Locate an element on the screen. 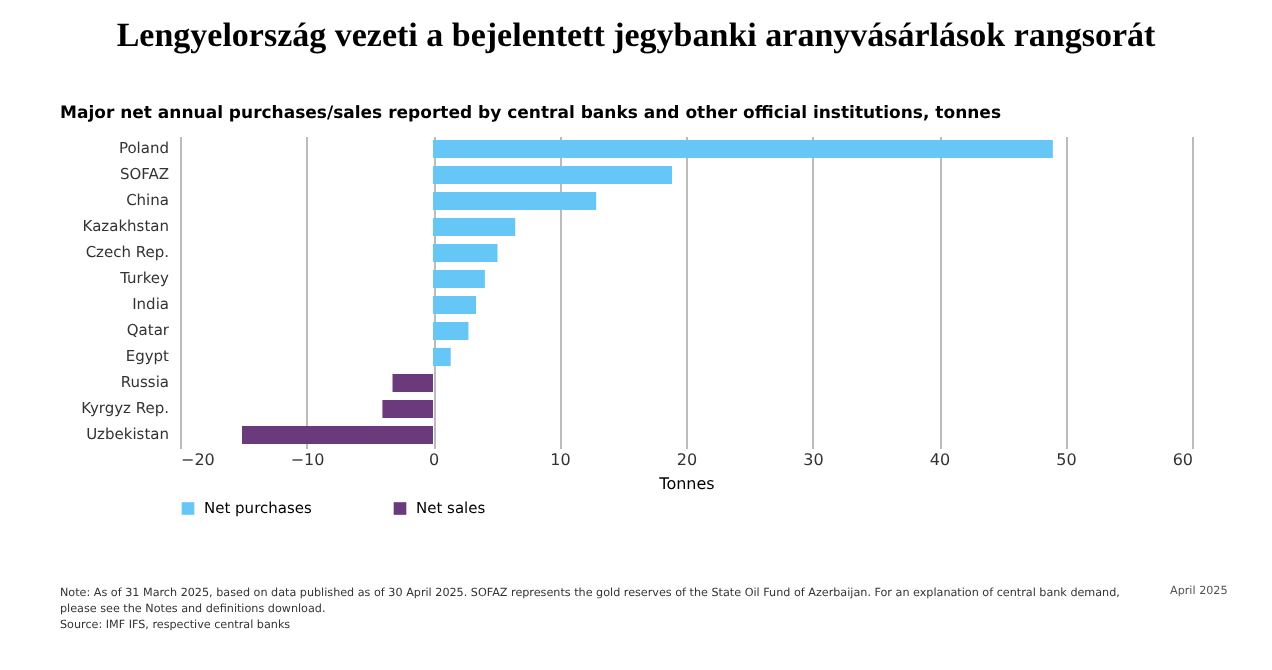 This screenshot has width=1272, height=670. x-tick-label: 50 is located at coordinates (1066, 460).